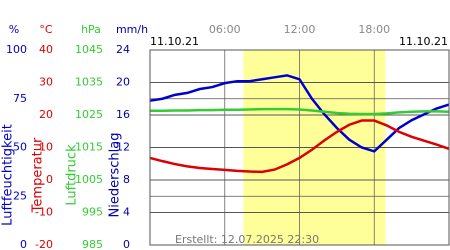 This screenshot has width=450, height=250. I want to click on y-tick-label: 10, so click(46, 147).